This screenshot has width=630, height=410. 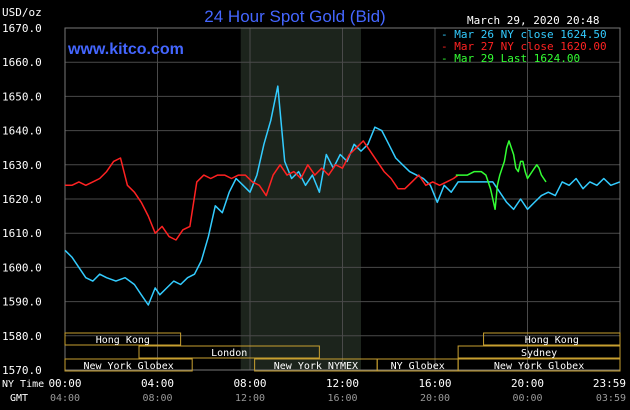 I want to click on ny-time-tick: 23:59, so click(x=609, y=383).